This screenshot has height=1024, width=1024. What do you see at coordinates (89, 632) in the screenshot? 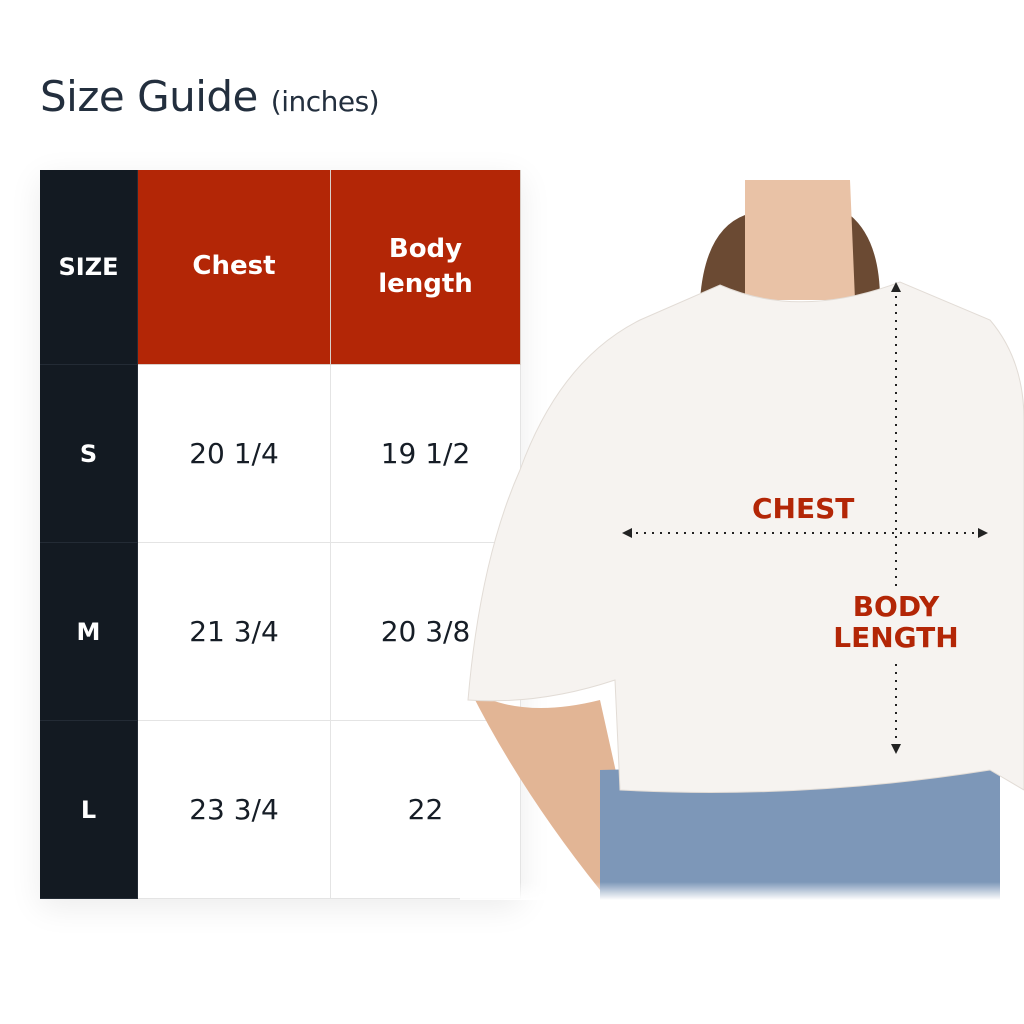
I see `size-cell: M` at bounding box center [89, 632].